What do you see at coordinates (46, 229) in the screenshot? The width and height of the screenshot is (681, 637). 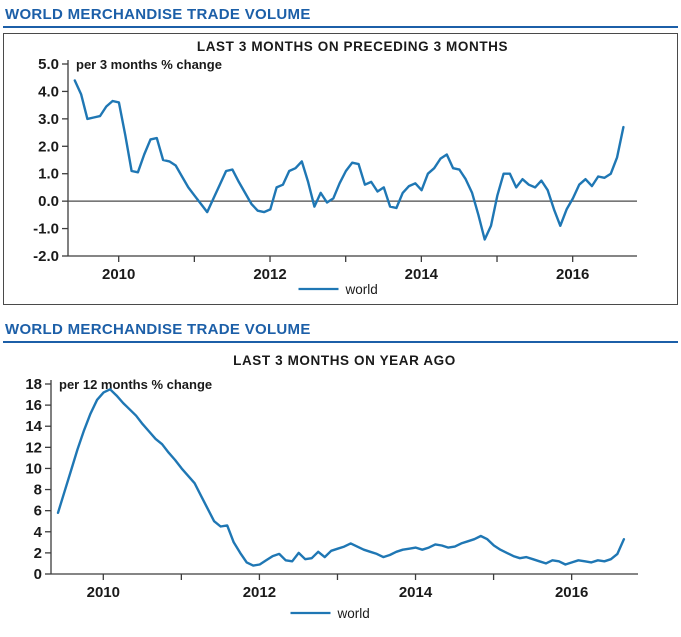 I see `y-tick-label: -1.0` at bounding box center [46, 229].